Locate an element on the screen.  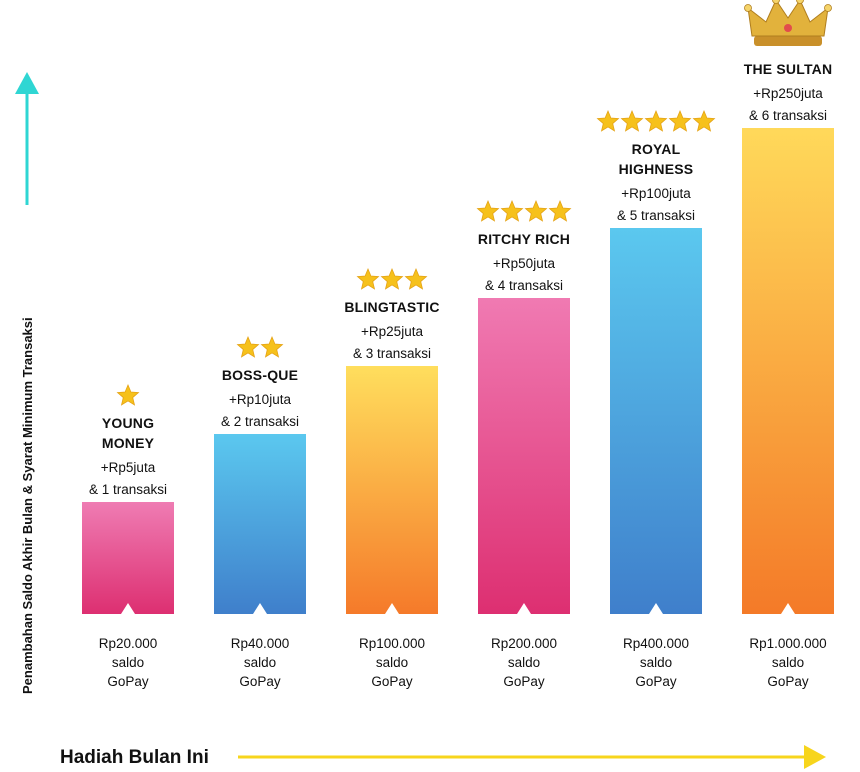
x-axis: Hadiah Bulan Ini is located at coordinates (443, 757).